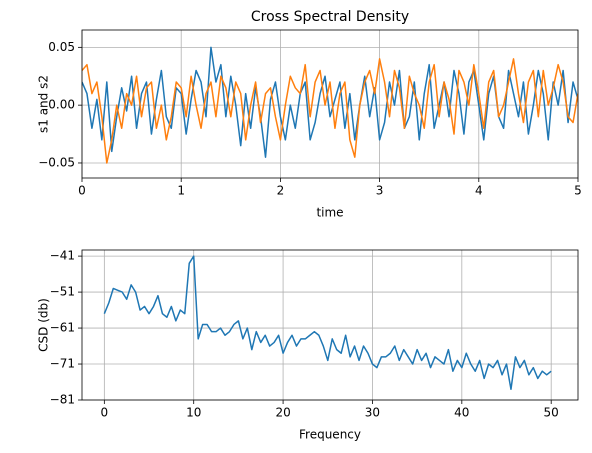 This screenshot has width=592, height=453. What do you see at coordinates (329, 213) in the screenshot?
I see `x-axis-label: time` at bounding box center [329, 213].